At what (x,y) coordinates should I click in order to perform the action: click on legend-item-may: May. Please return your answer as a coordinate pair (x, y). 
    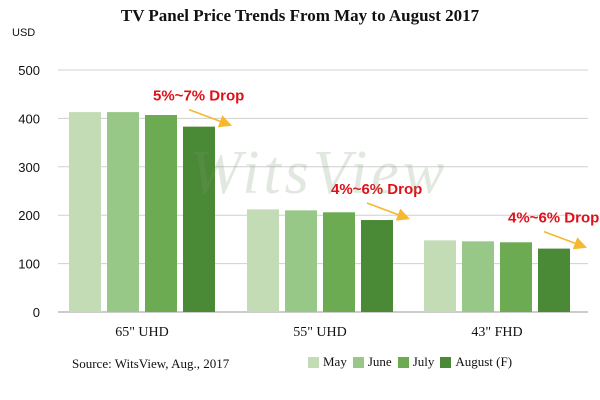
    Looking at the image, I should click on (327, 362).